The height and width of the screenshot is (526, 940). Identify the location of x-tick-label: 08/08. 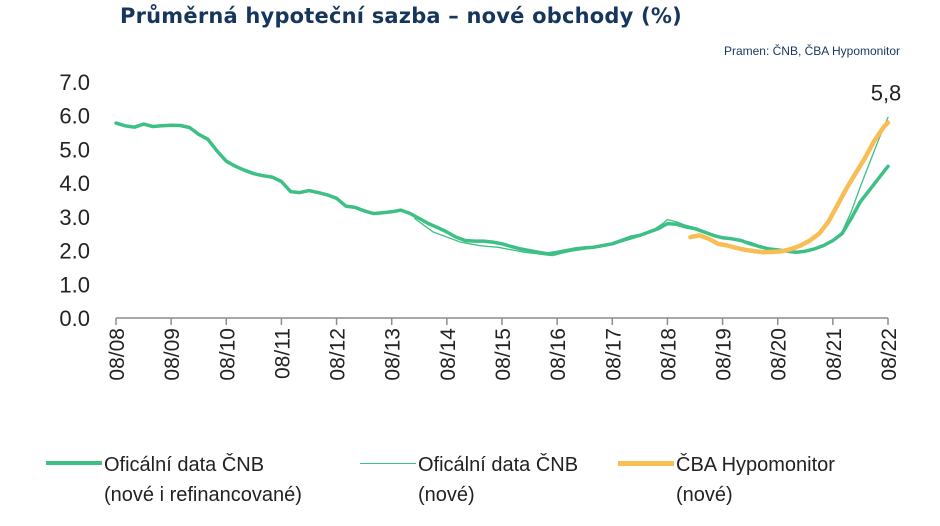
(117, 354).